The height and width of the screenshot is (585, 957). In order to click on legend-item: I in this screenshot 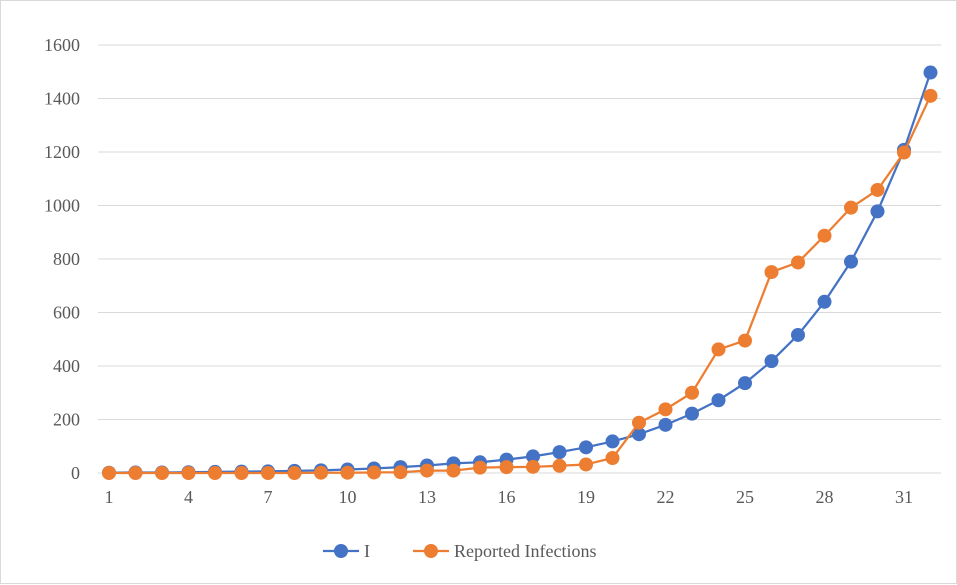, I will do `click(346, 551)`.